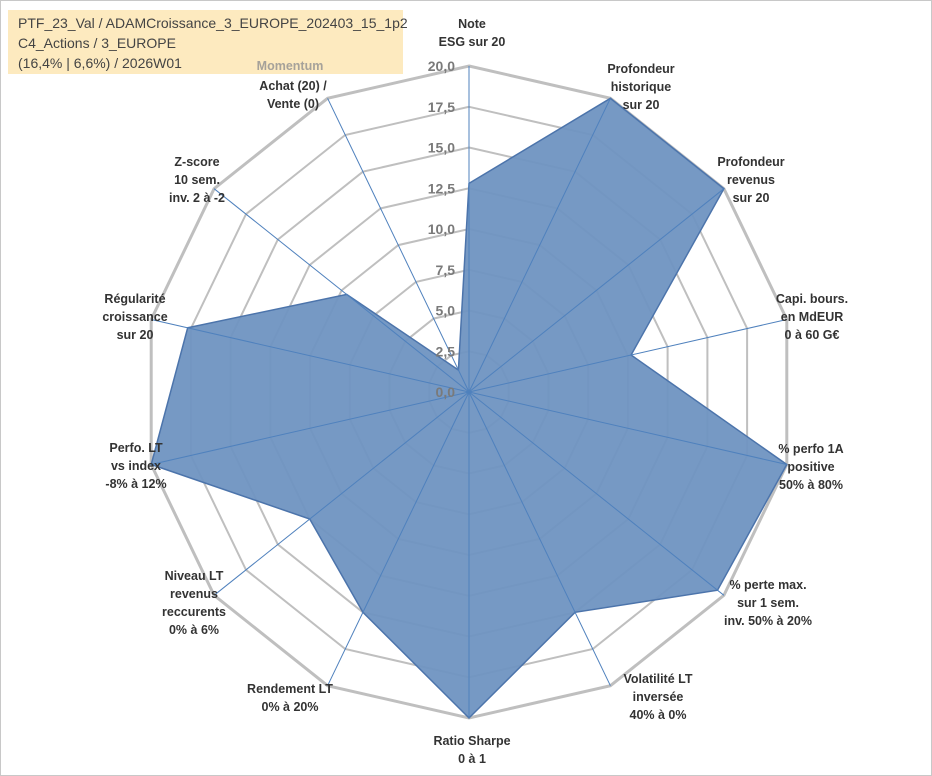 The image size is (932, 776). Describe the element at coordinates (293, 95) in the screenshot. I see `axis-label-13: Achat (20) / Vente (0)` at that location.